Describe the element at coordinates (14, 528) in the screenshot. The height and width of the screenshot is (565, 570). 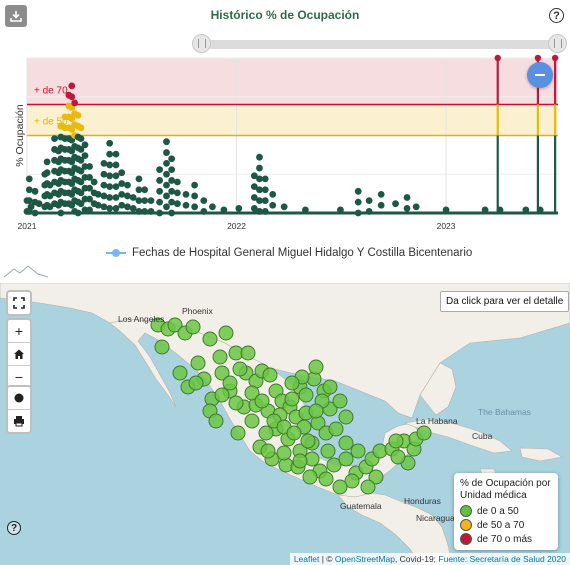
I see `map-help-icon: ?` at that location.